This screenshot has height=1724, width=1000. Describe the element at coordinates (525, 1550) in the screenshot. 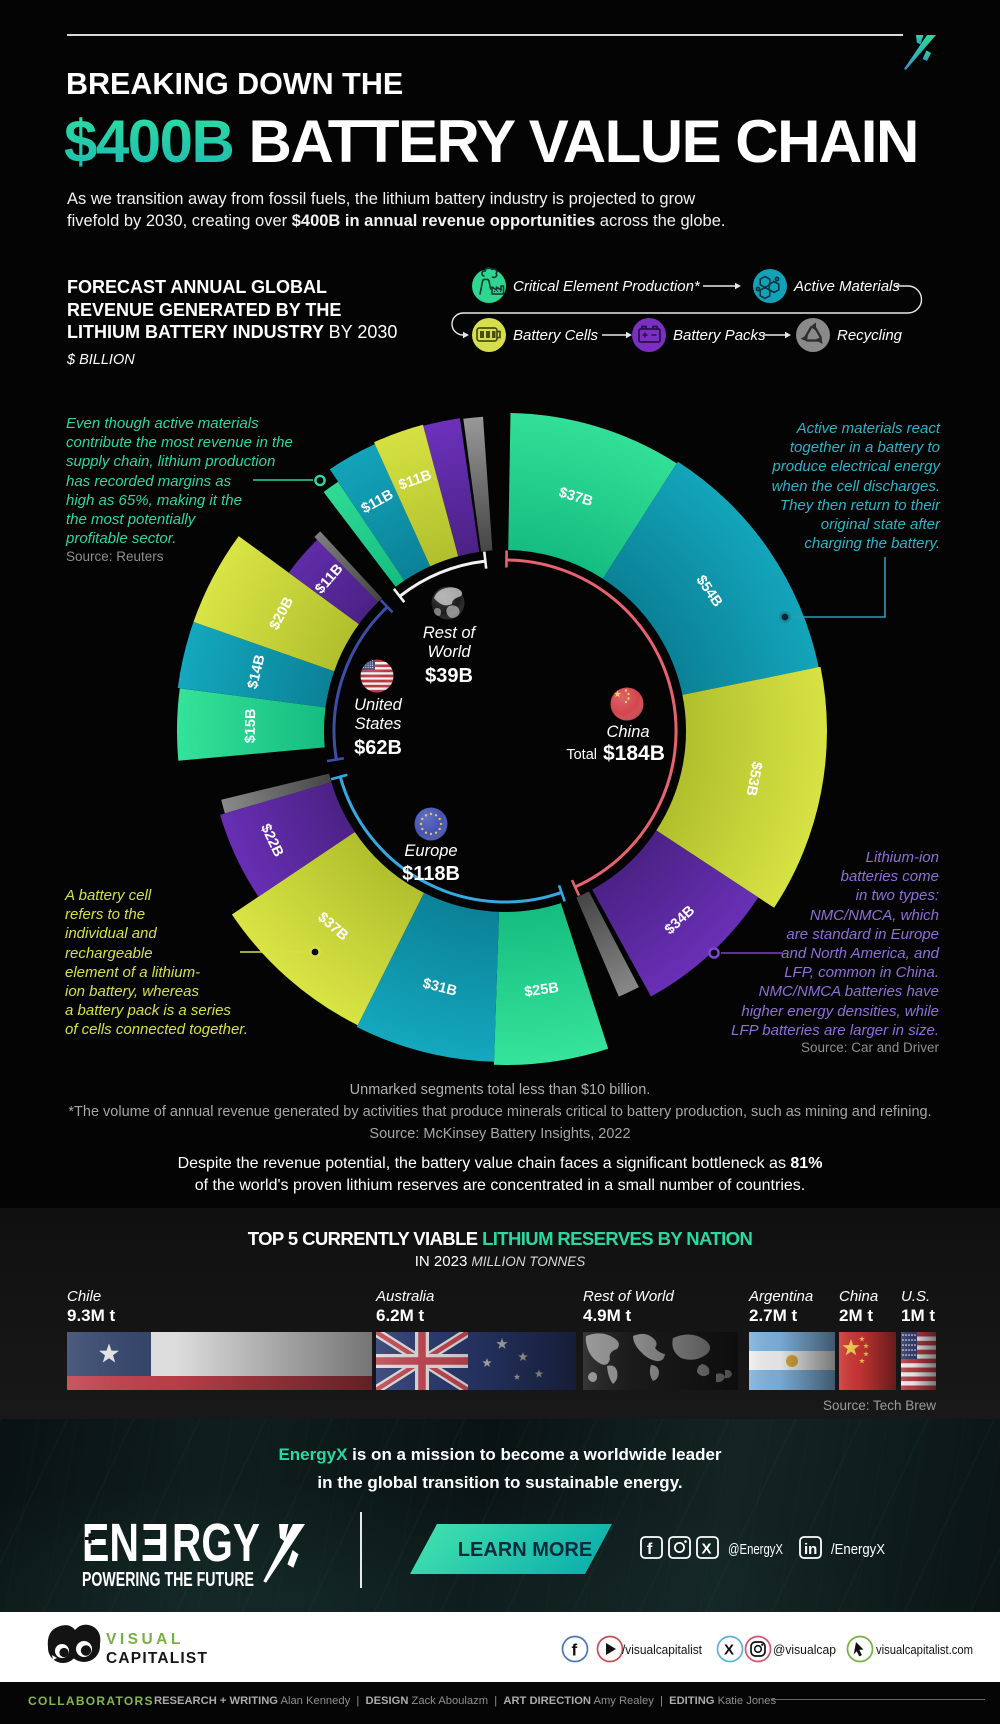

I see `svg-text: LEARN MORE` at that location.